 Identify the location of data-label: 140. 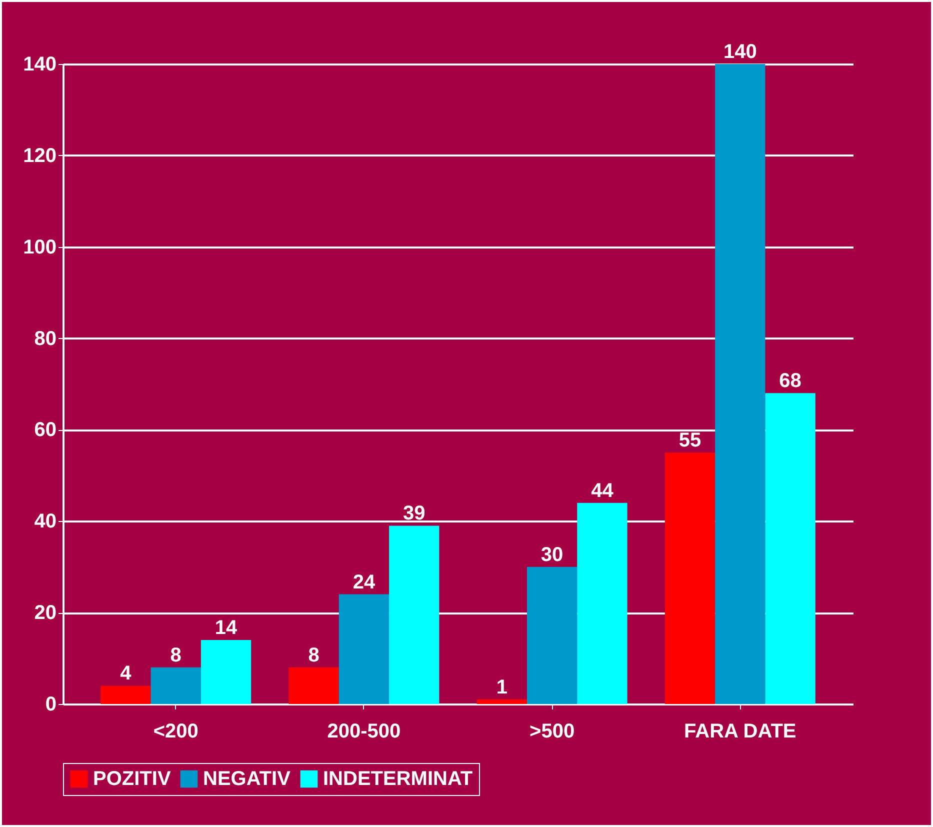
(740, 52).